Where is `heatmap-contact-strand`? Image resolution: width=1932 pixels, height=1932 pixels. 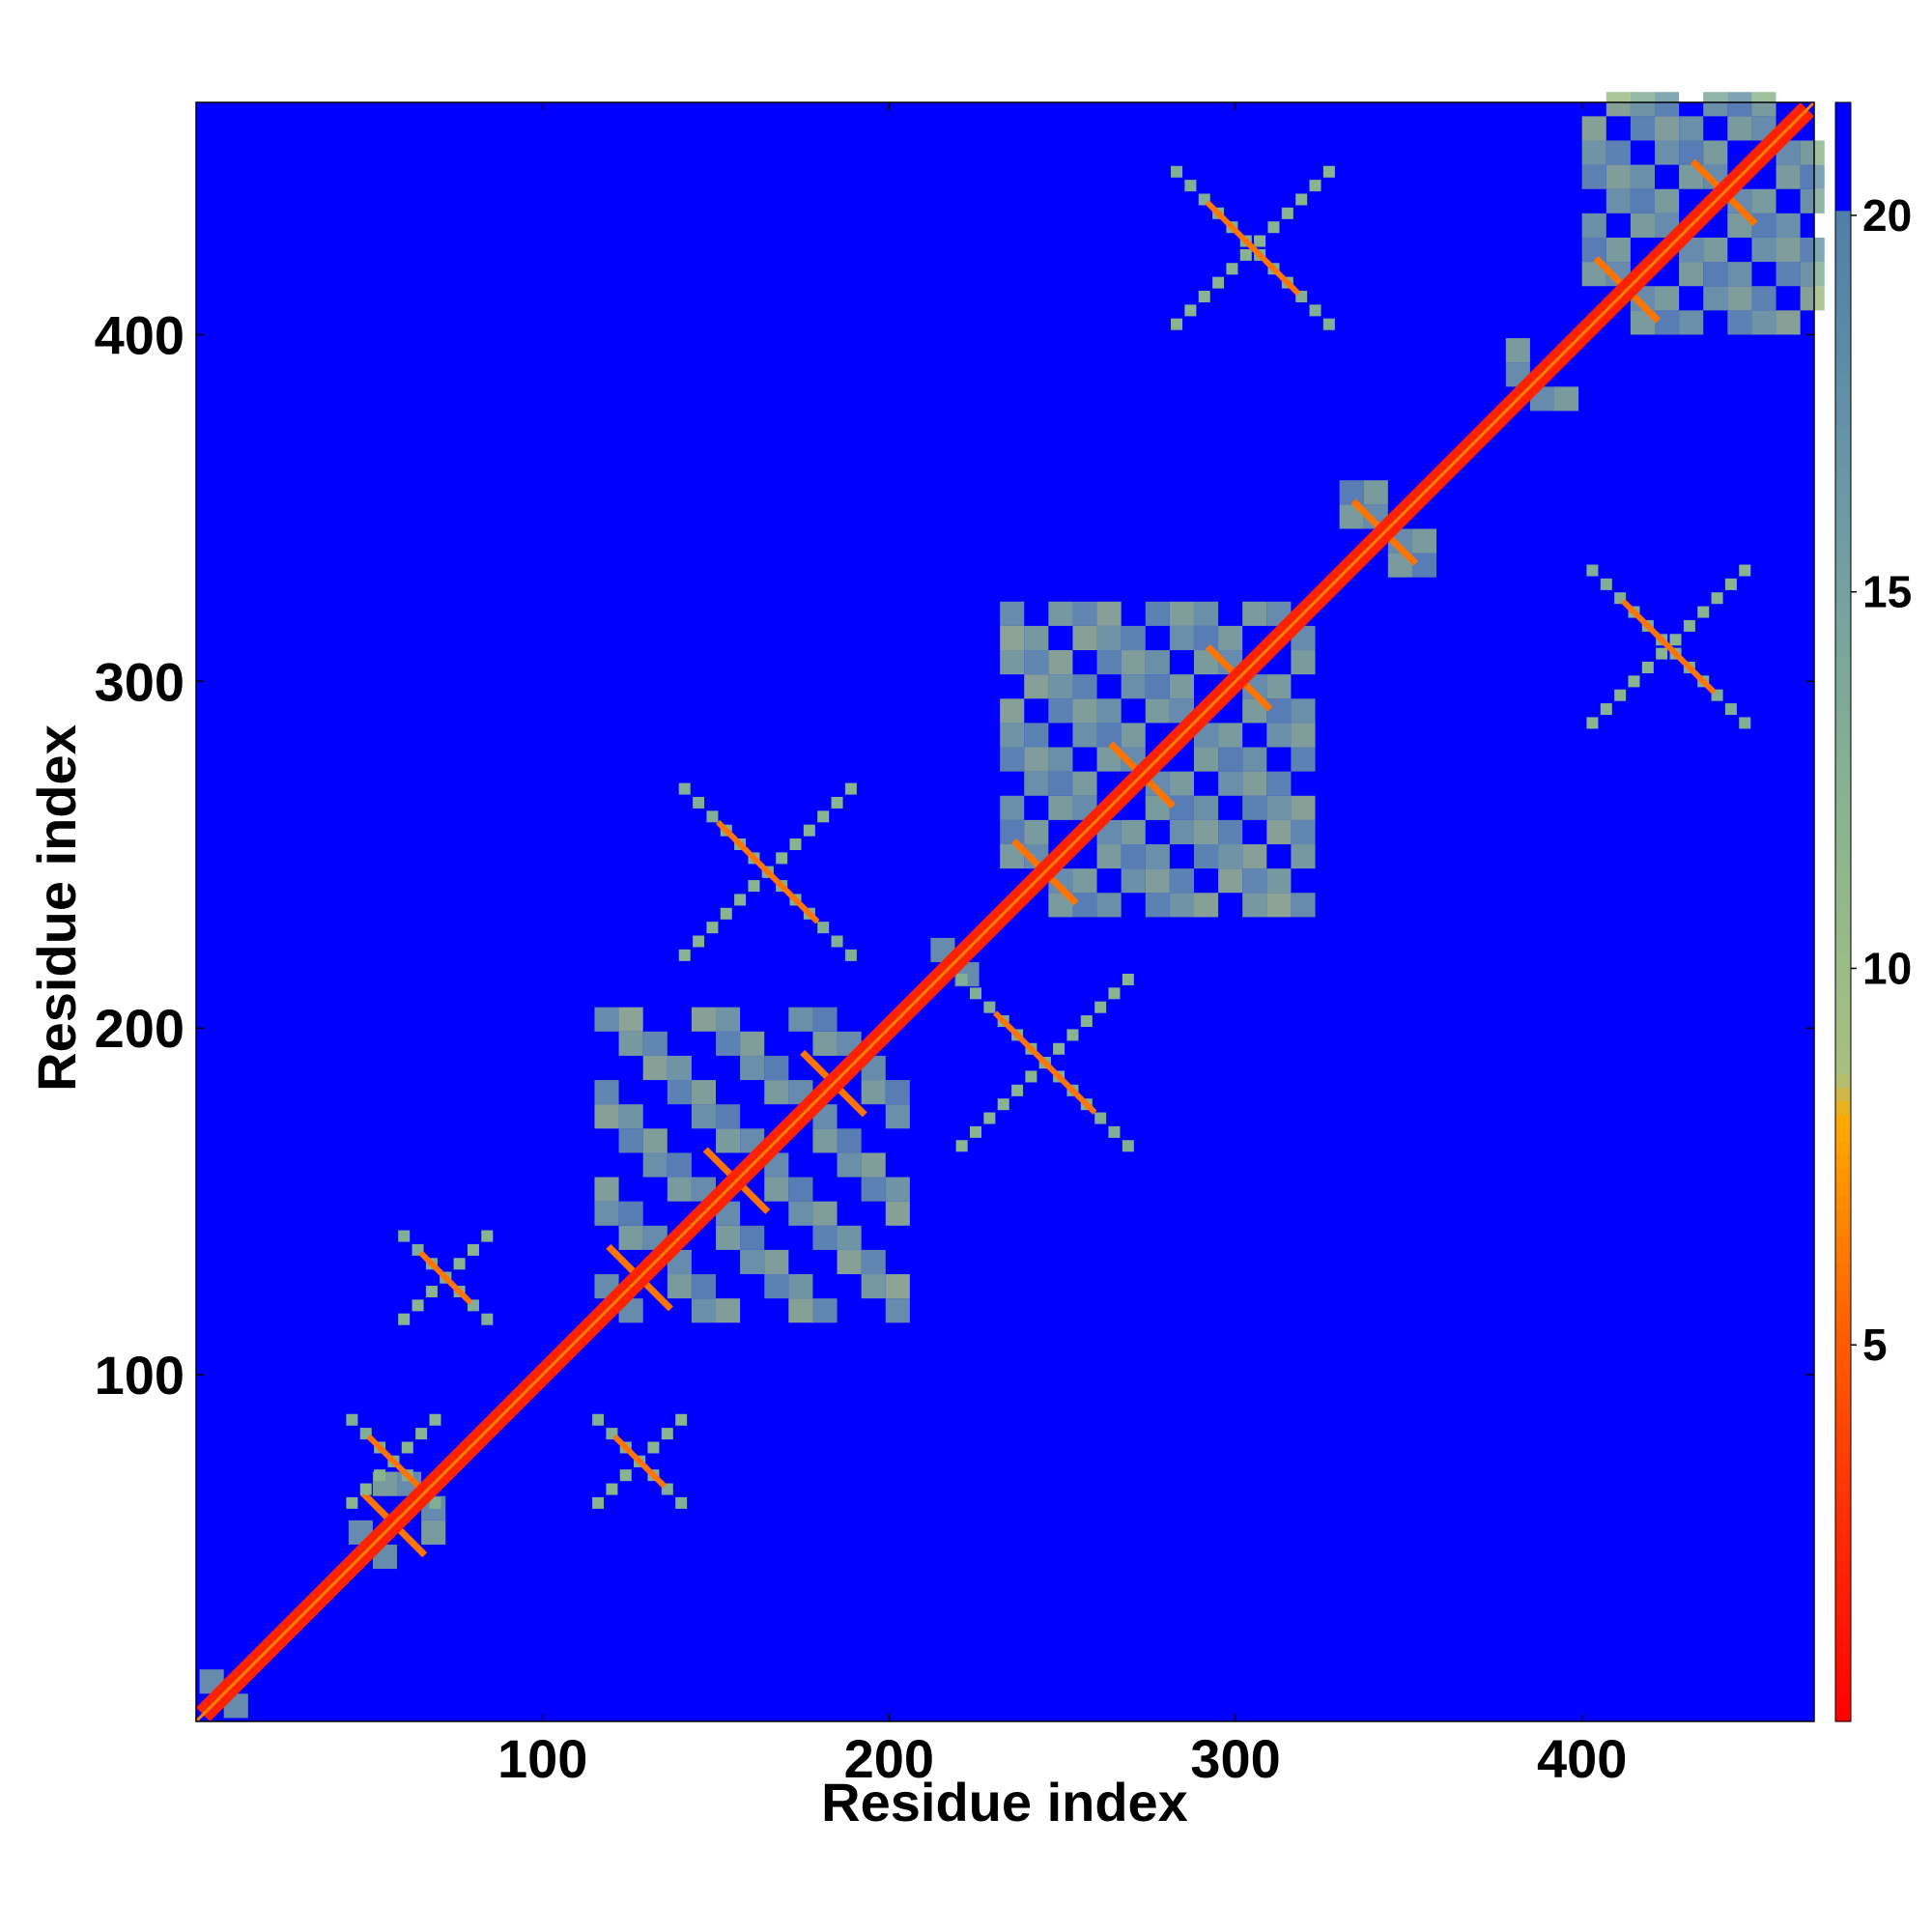 heatmap-contact-strand is located at coordinates (1044, 1062).